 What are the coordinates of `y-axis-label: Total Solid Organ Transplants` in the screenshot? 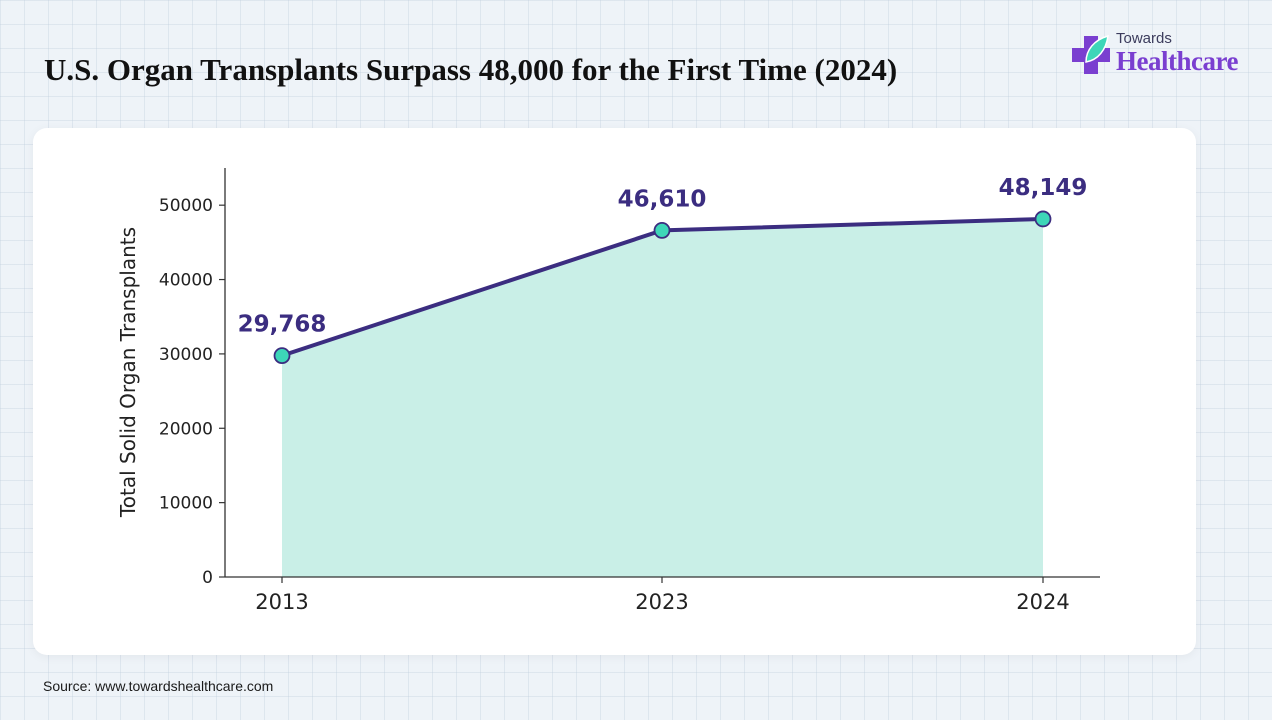 It's located at (128, 372).